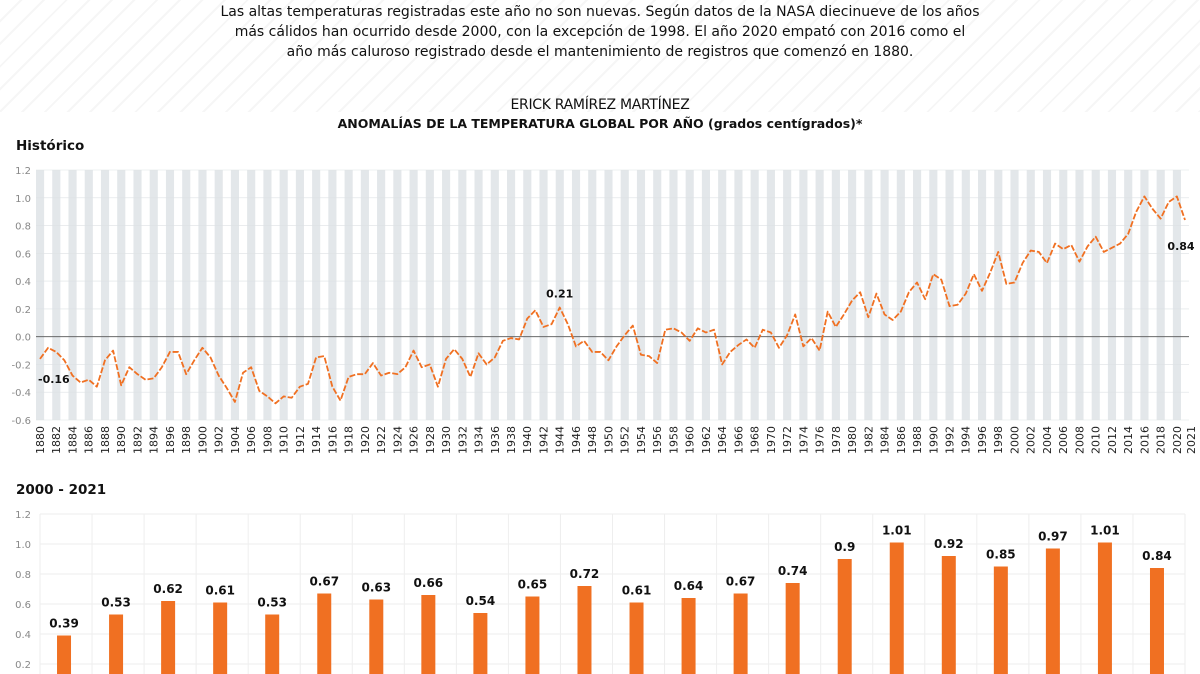 This screenshot has height=674, width=1200. I want to click on x-tick-label: 2018, so click(1161, 440).